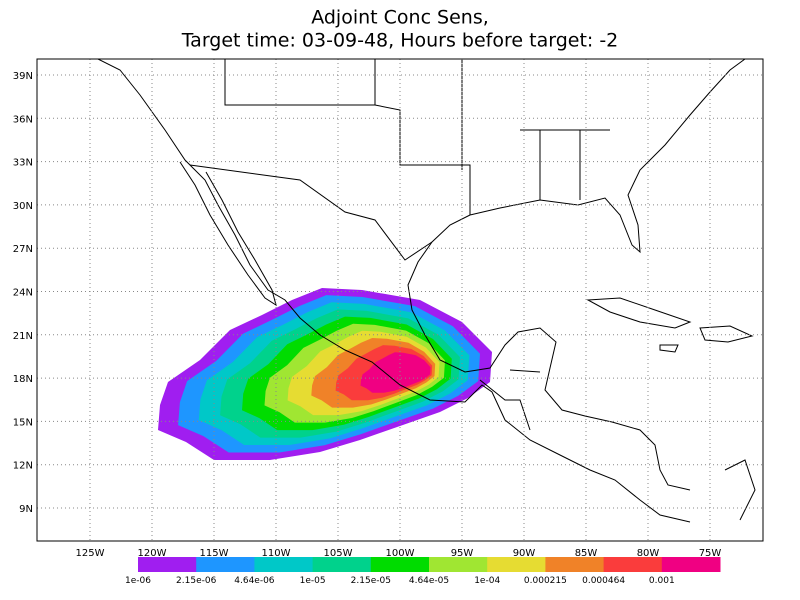 This screenshot has width=800, height=600. I want to click on lat-label: 39N, so click(23, 76).